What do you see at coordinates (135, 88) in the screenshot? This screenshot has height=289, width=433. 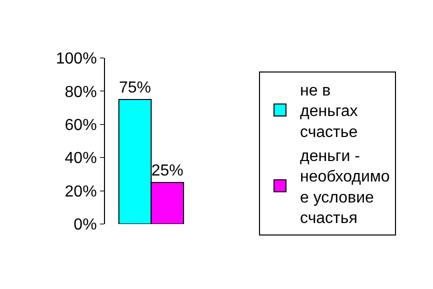 I see `data-label: 75%` at bounding box center [135, 88].